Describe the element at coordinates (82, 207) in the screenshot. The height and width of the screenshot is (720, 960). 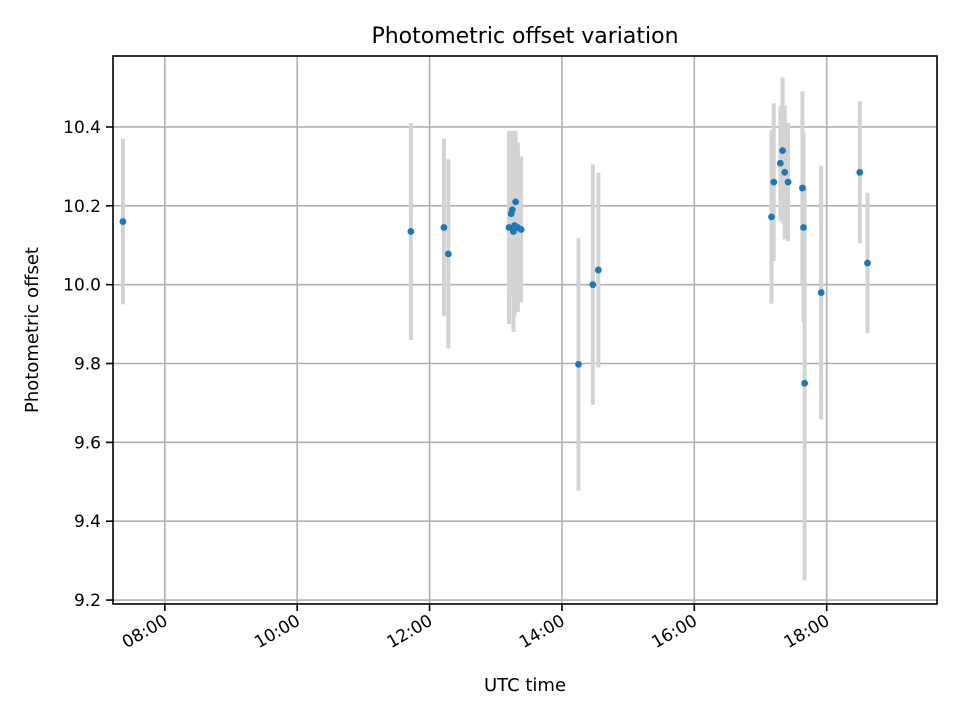
I see `y-tick-label: 10.2` at that location.